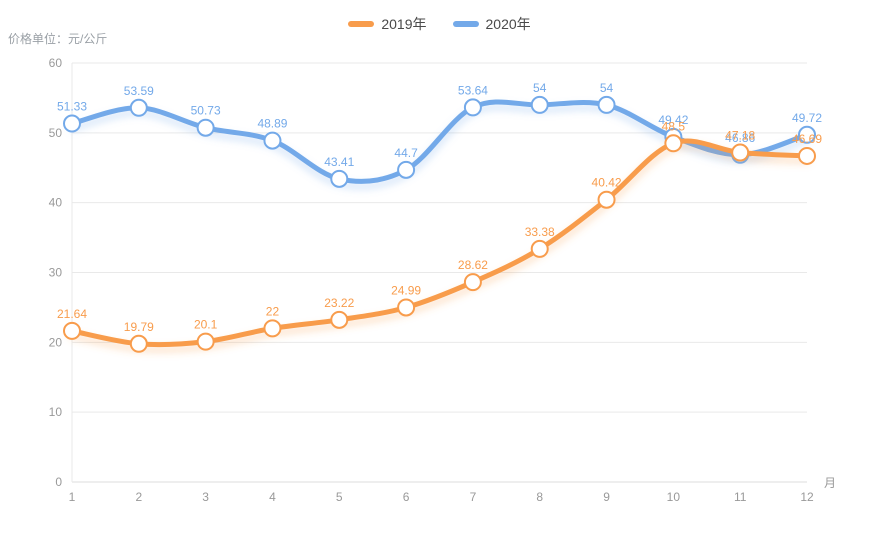 The width and height of the screenshot is (879, 538). I want to click on data-point-marker-2020年-m6, so click(406, 169).